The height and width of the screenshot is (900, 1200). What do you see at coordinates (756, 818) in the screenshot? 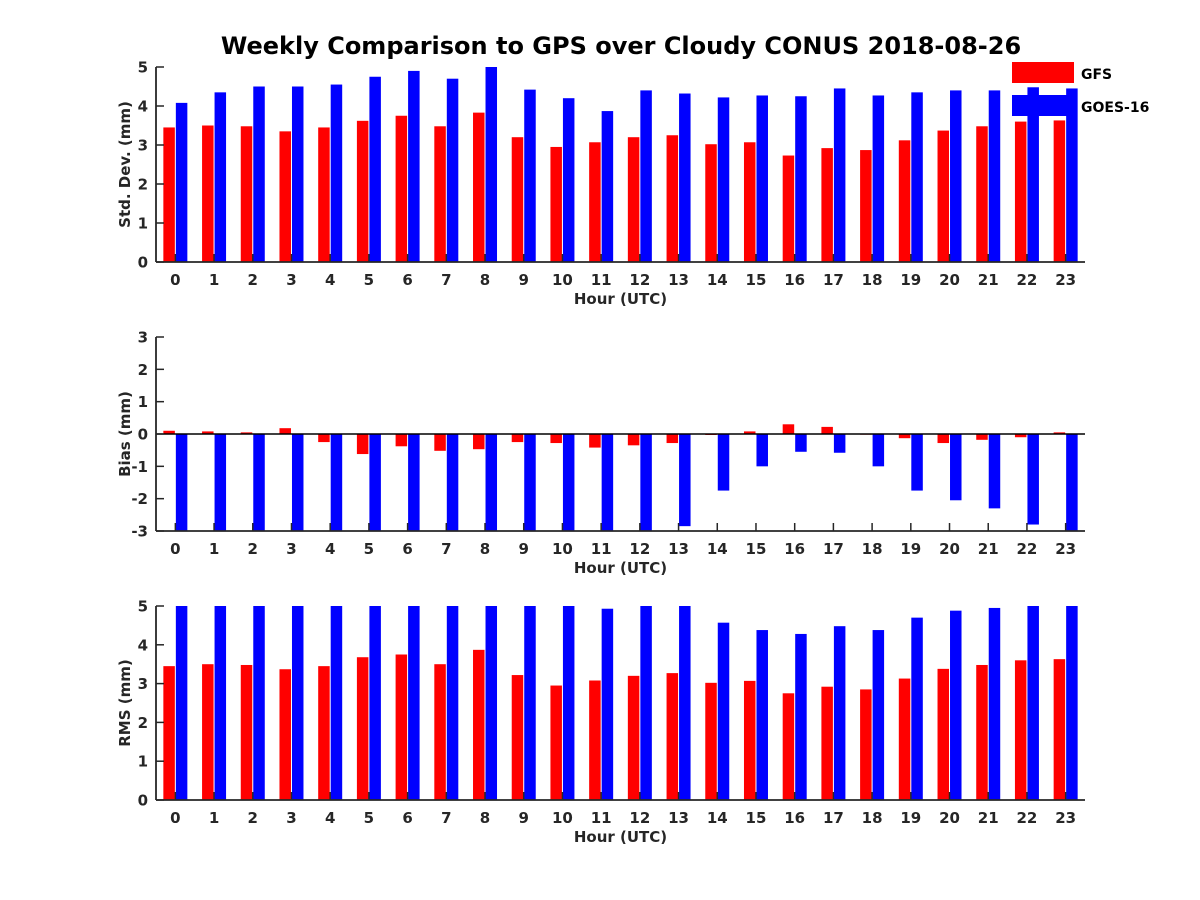
I see `x-tick-label: 15` at bounding box center [756, 818].